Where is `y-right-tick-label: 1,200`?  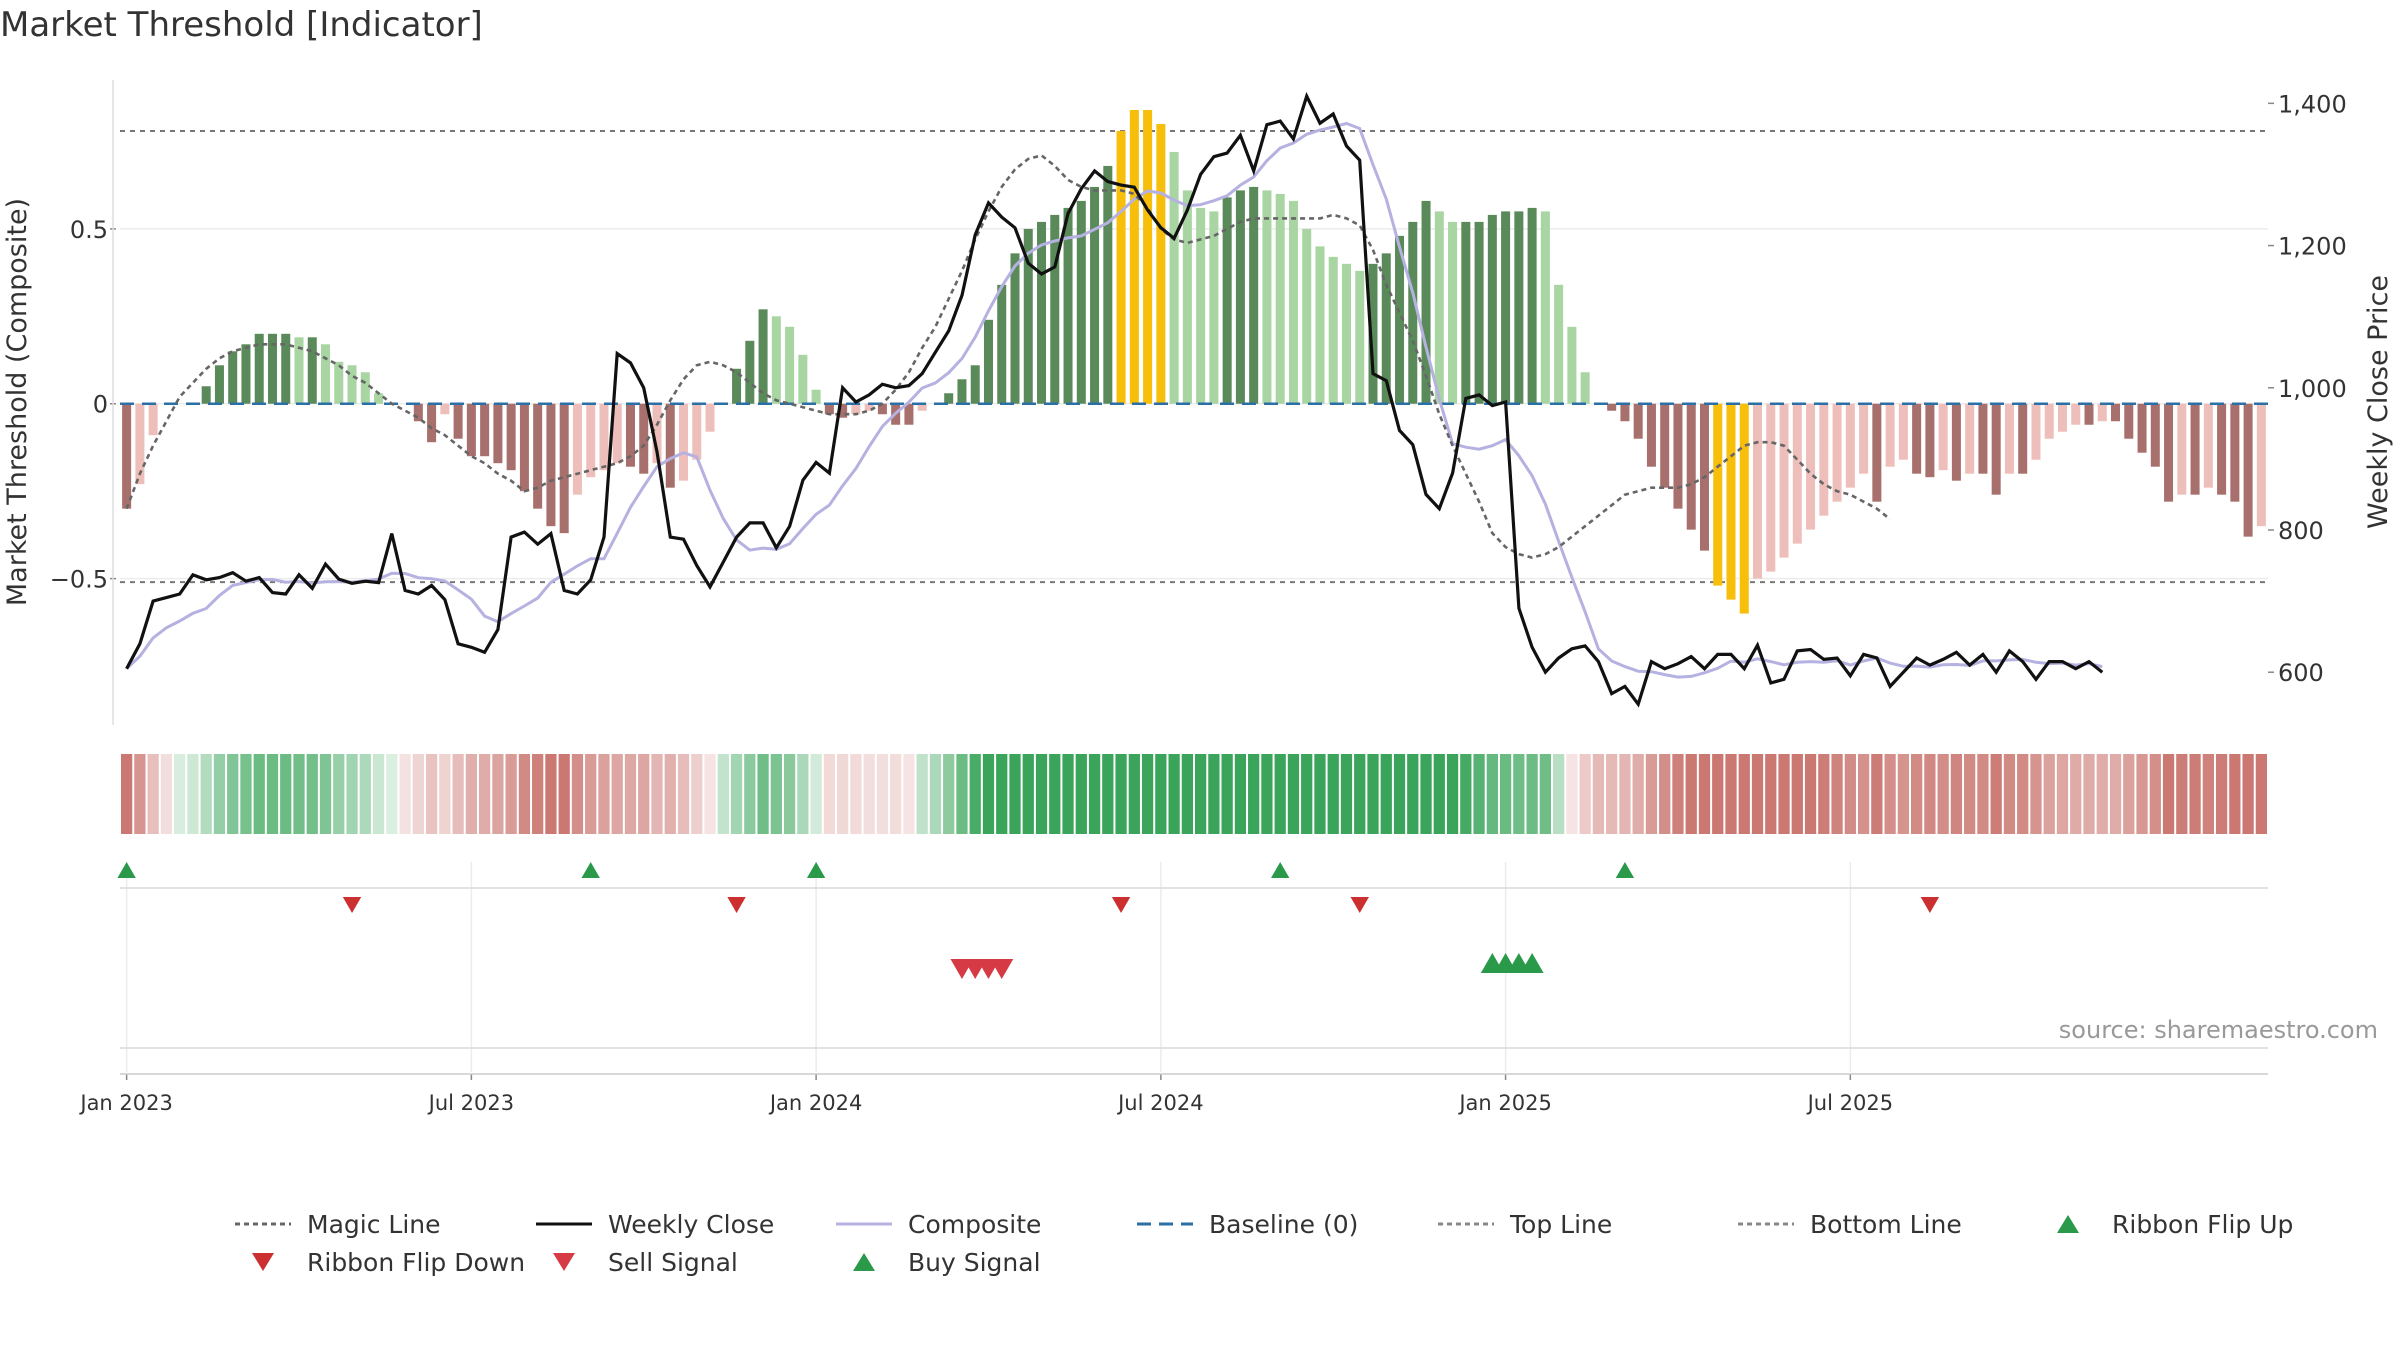
y-right-tick-label: 1,200 is located at coordinates (2312, 247).